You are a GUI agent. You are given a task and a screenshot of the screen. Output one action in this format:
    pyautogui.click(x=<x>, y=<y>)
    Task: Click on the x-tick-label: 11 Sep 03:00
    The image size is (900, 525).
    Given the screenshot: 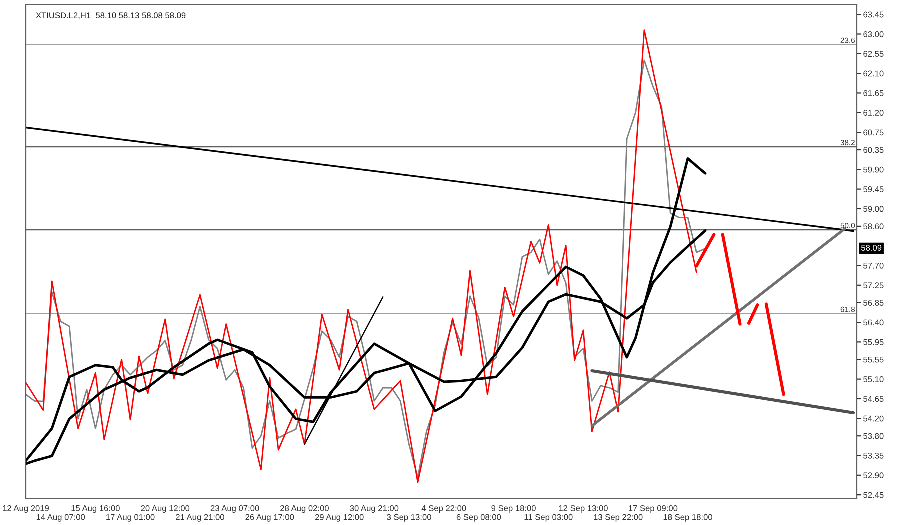 What is the action you would take?
    pyautogui.click(x=548, y=518)
    